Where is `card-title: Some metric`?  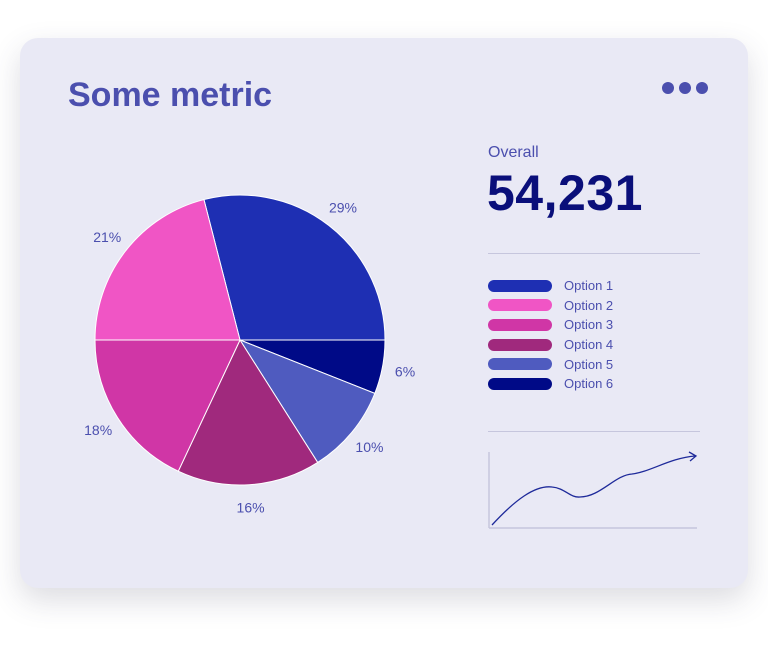
card-title: Some metric is located at coordinates (170, 95).